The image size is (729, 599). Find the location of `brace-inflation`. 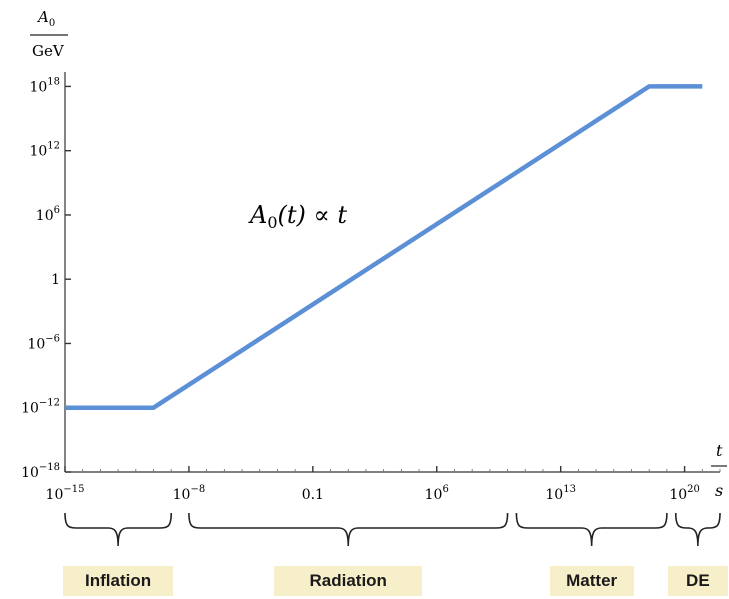

brace-inflation is located at coordinates (118, 529).